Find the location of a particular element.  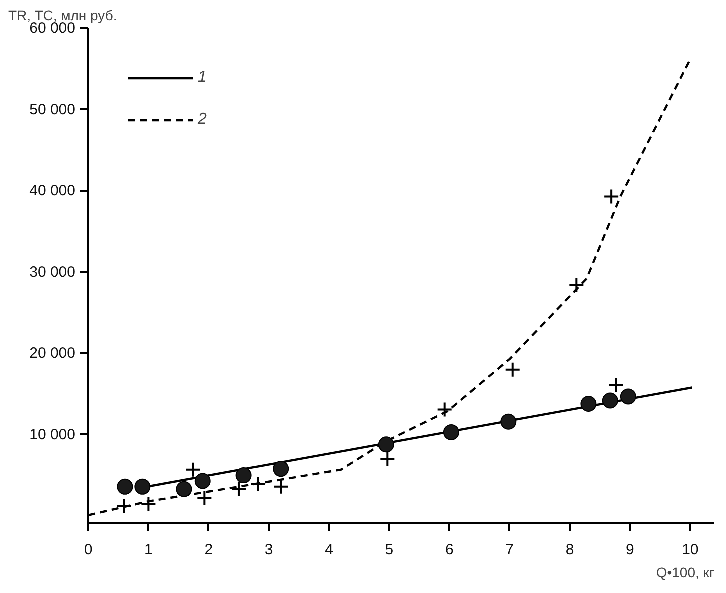

x-tick-label: 7 is located at coordinates (510, 550).